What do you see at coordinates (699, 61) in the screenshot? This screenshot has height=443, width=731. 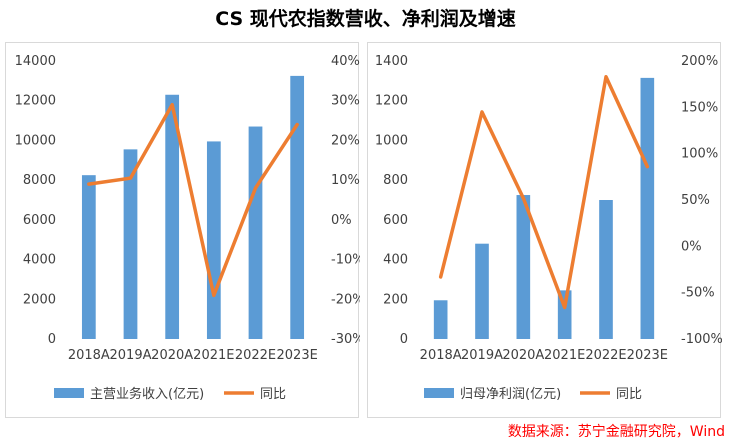 I see `right-axis-tick-label: 200%` at bounding box center [699, 61].